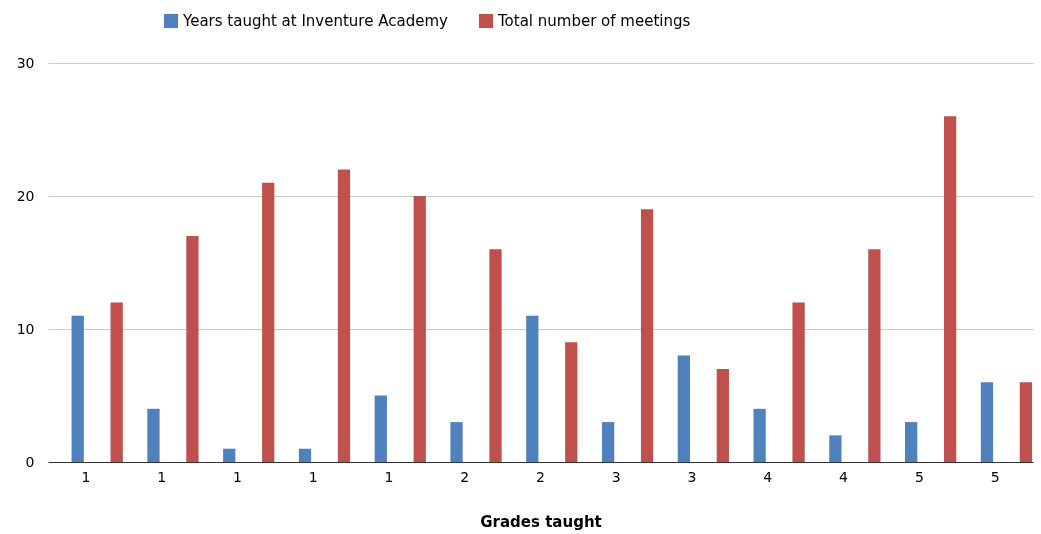 This screenshot has width=1041, height=534. What do you see at coordinates (315, 21) in the screenshot?
I see `legend-label: Years taught at Inventure Academy` at bounding box center [315, 21].